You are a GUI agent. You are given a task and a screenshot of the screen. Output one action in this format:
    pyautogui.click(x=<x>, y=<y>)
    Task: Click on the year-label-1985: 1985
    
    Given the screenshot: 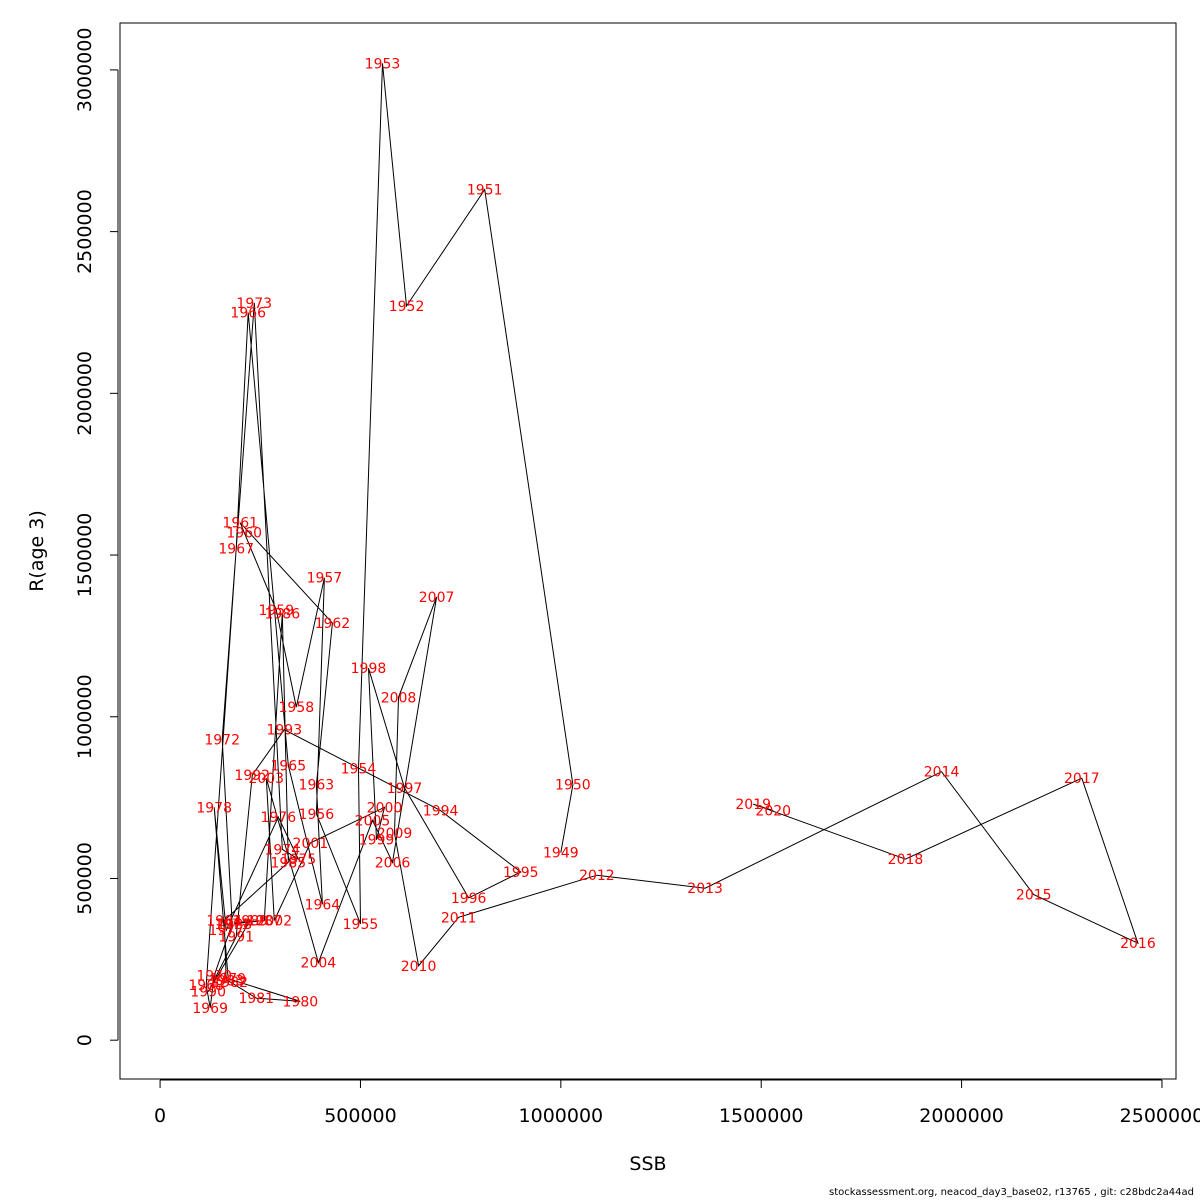 What is the action you would take?
    pyautogui.click(x=288, y=863)
    